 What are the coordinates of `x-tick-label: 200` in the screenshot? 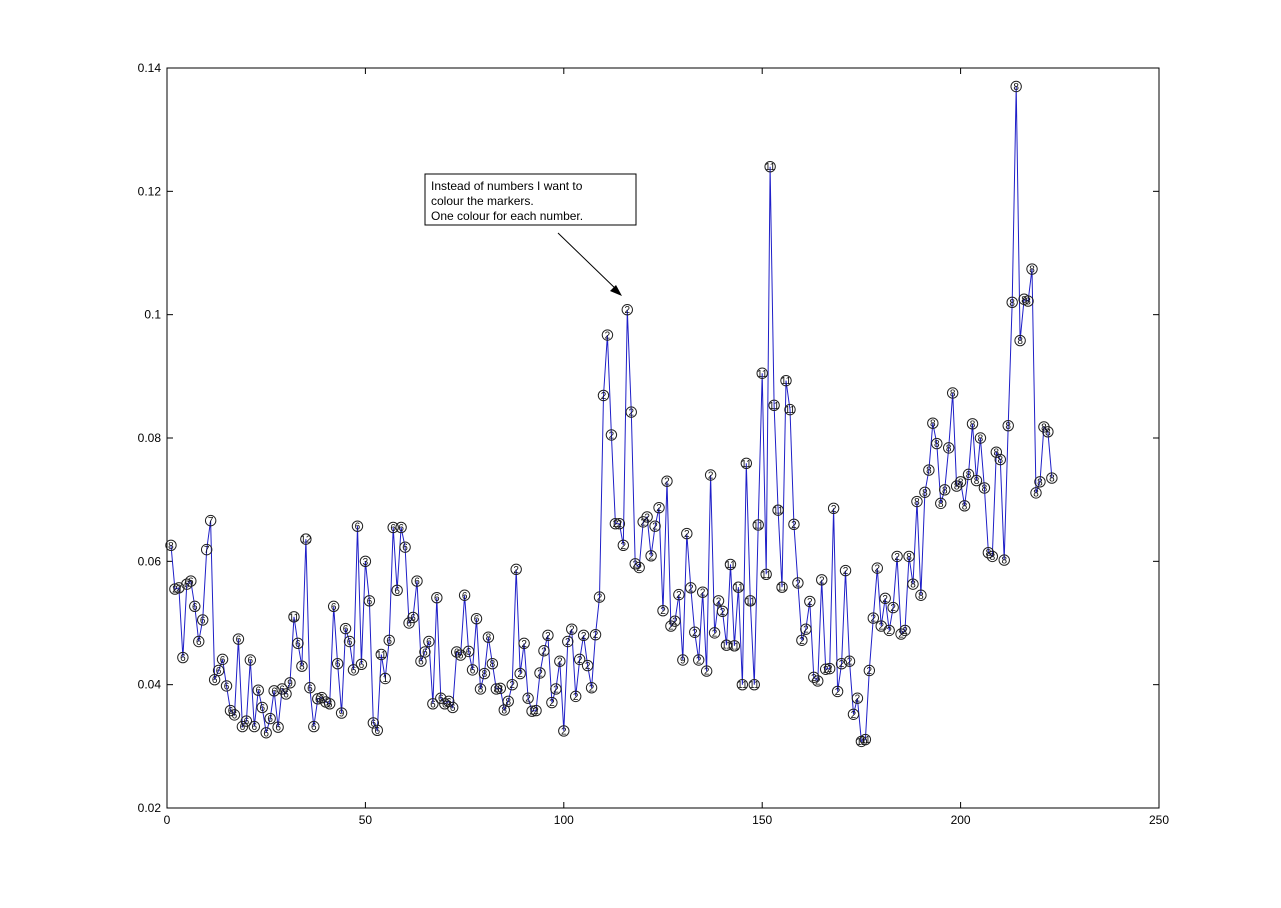 It's located at (961, 820).